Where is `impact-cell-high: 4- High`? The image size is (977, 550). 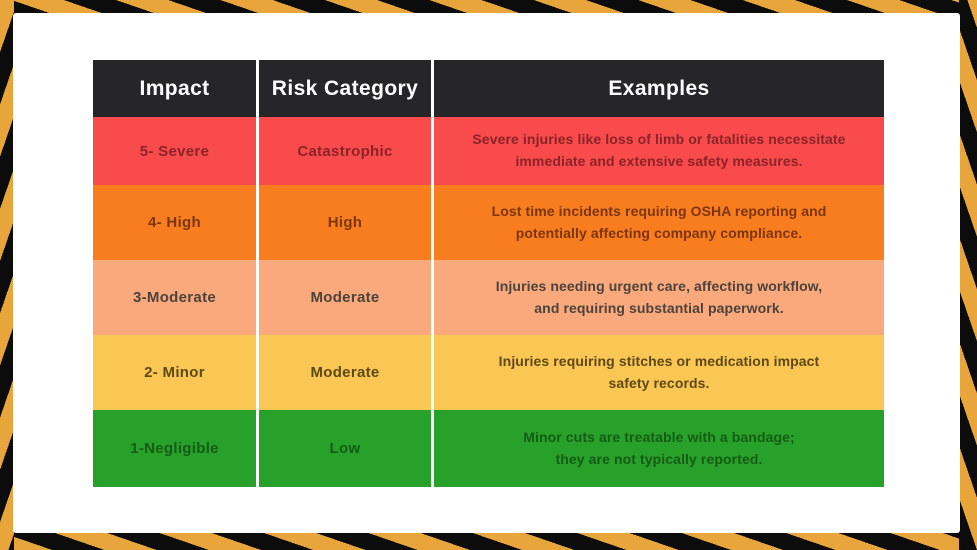
impact-cell-high: 4- High is located at coordinates (174, 222).